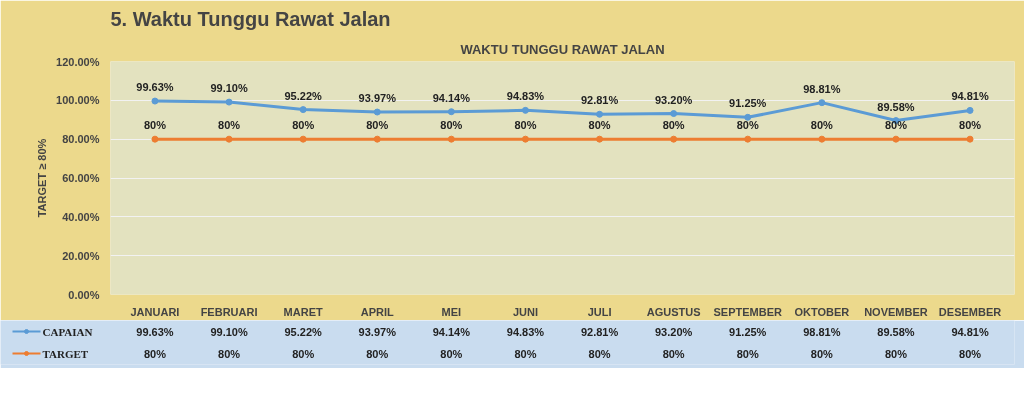 The image size is (1024, 396). What do you see at coordinates (748, 103) in the screenshot?
I see `text: 91.25%` at bounding box center [748, 103].